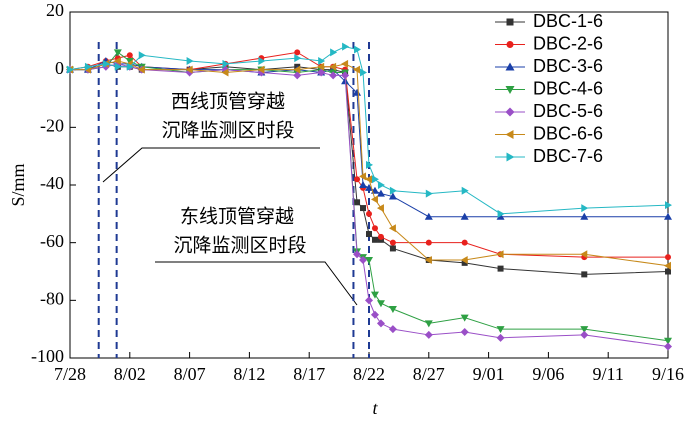 The height and width of the screenshot is (424, 700). I want to click on x-tick-label: 8/02, so click(130, 374).